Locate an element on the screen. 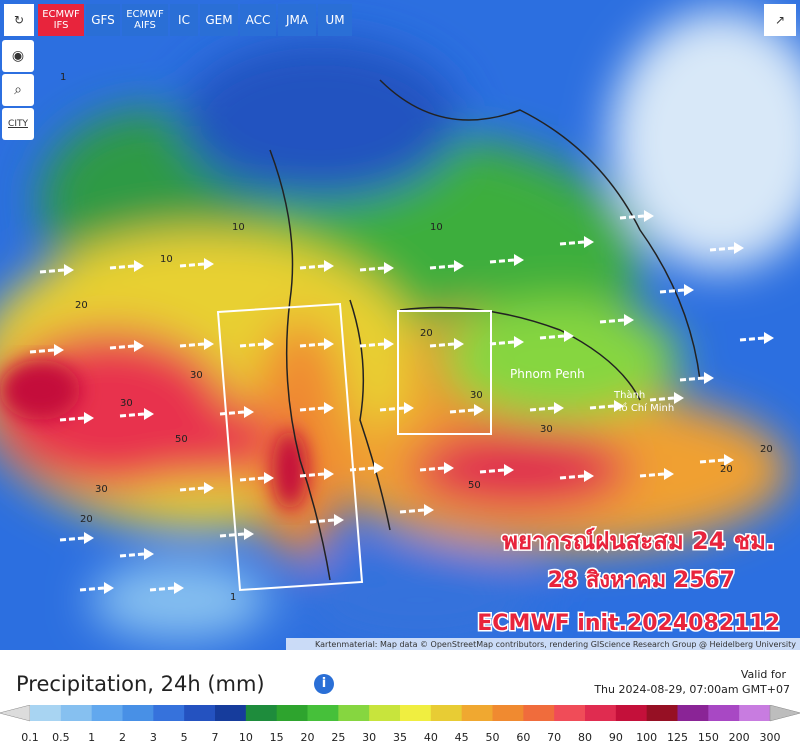 The image size is (800, 750). model-button: GEM is located at coordinates (219, 20).